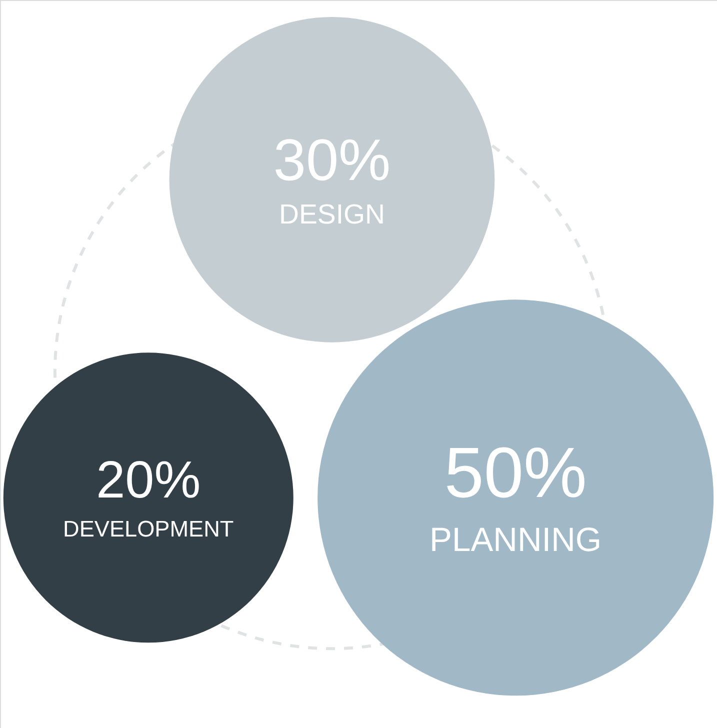 This screenshot has width=717, height=728. What do you see at coordinates (148, 481) in the screenshot?
I see `data-label: 20%` at bounding box center [148, 481].